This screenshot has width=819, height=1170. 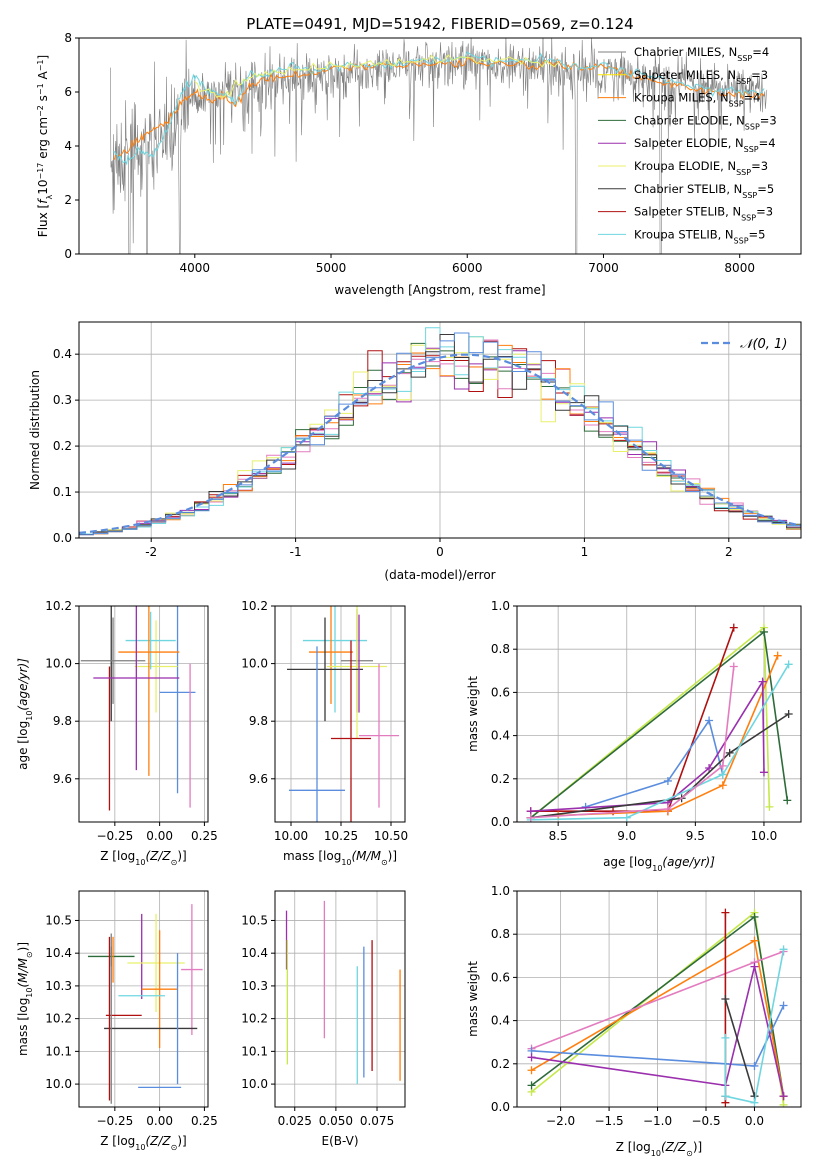 What do you see at coordinates (659, 864) in the screenshot?
I see `x-axis-label: age [log10(age/yr)]` at bounding box center [659, 864].